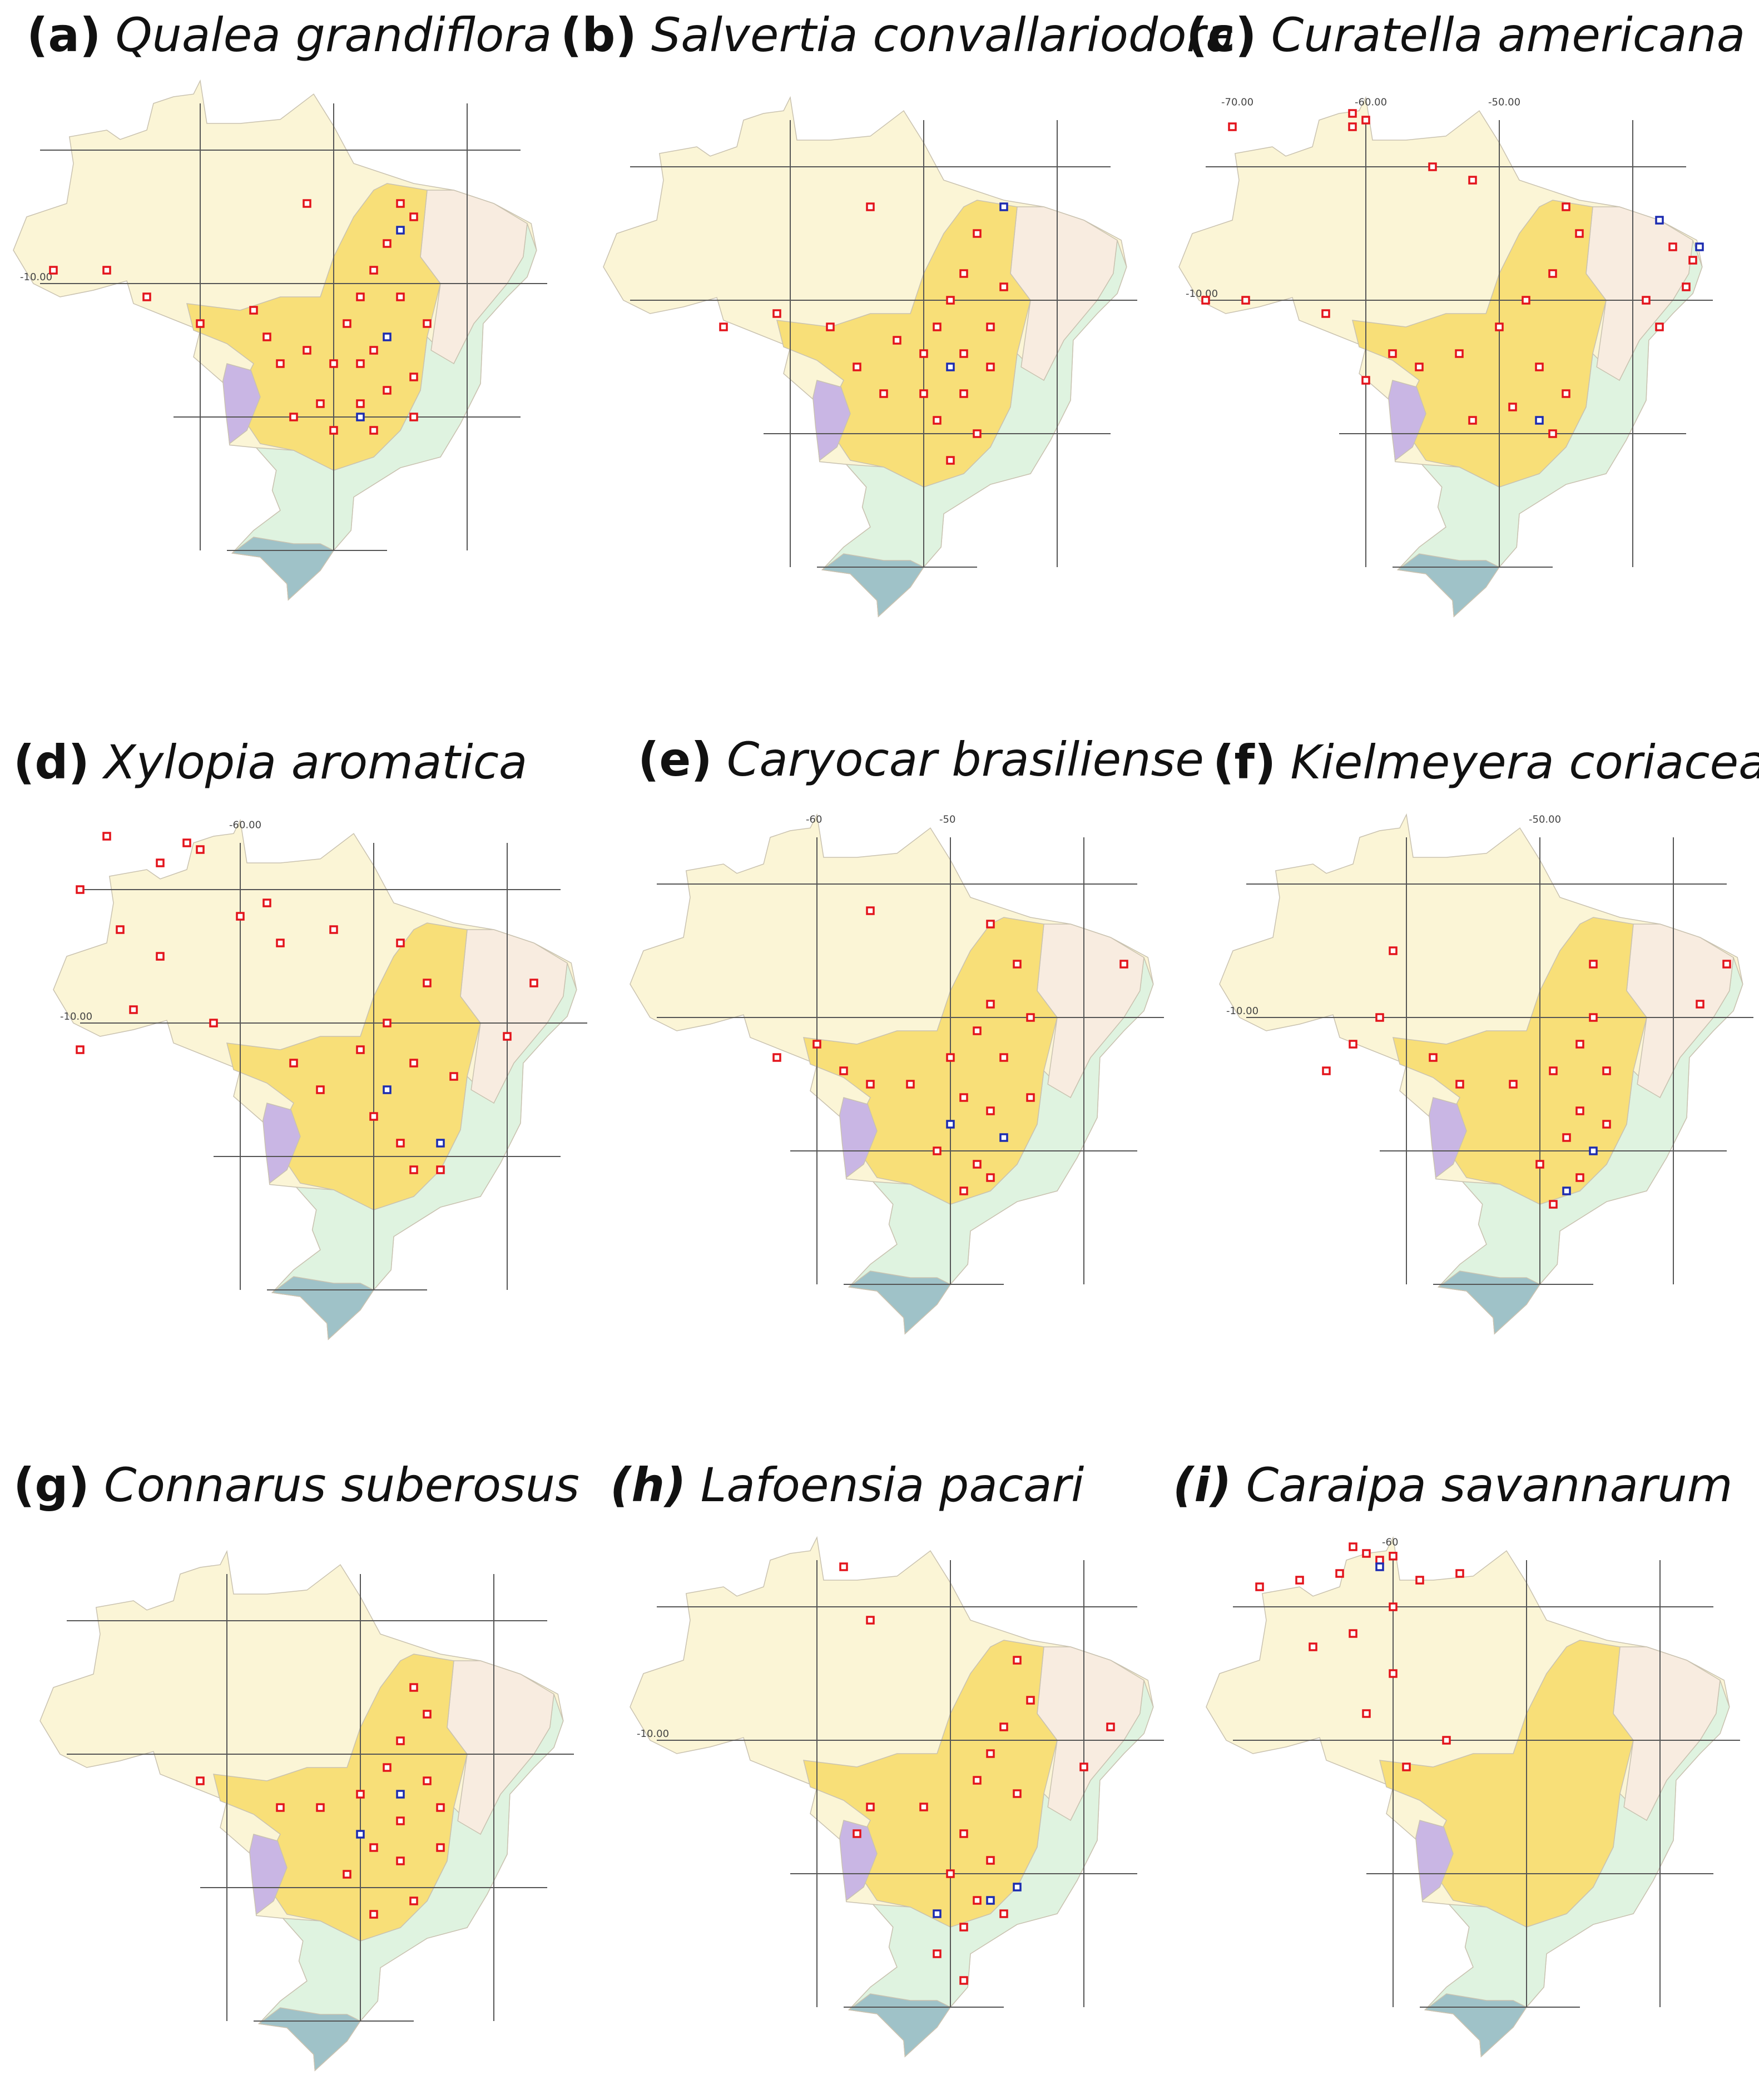 This screenshot has height=2100, width=1759. Describe the element at coordinates (300, 1037) in the screenshot. I see `map-panel: (d) Xylopia aromatica -60.00 -10.00` at that location.